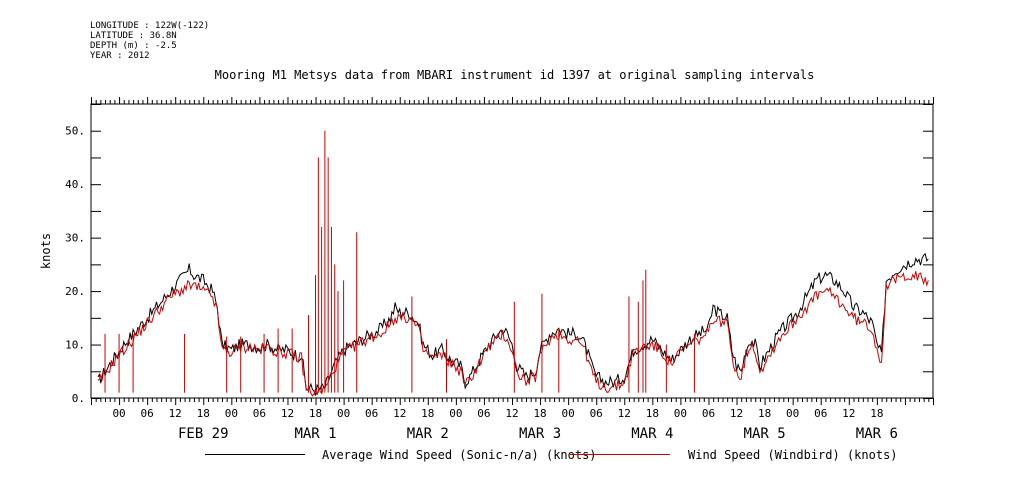  What do you see at coordinates (765, 434) in the screenshot?
I see `day-label: MAR 5` at bounding box center [765, 434].